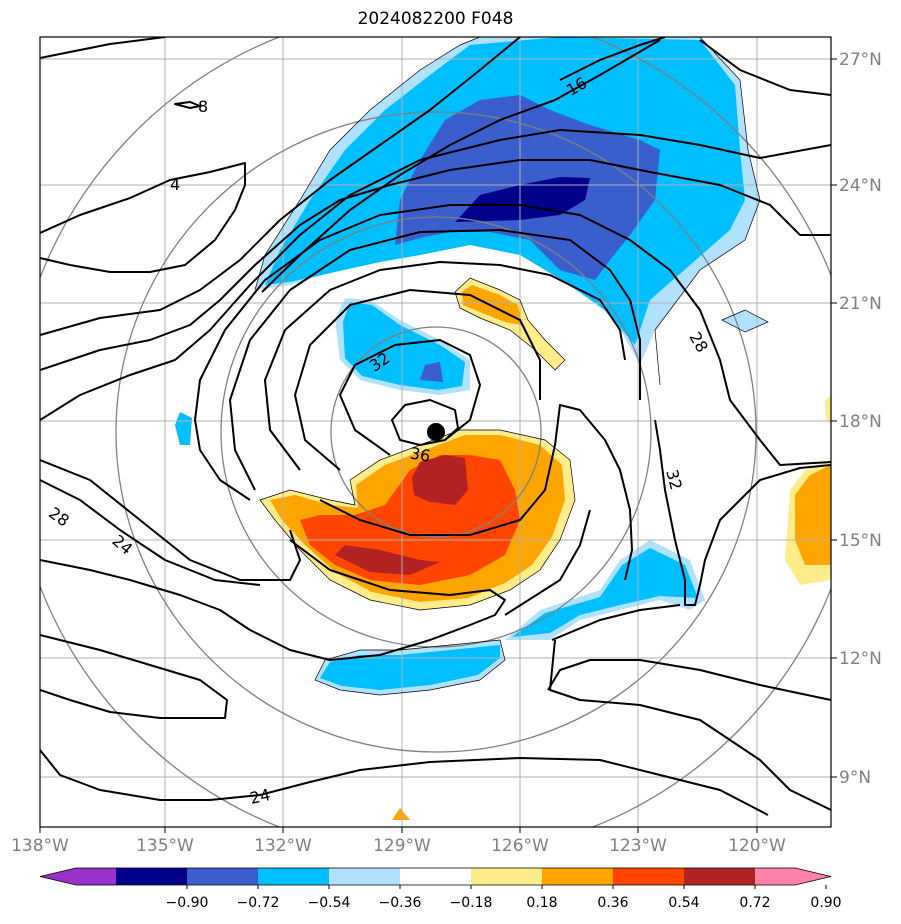 The width and height of the screenshot is (901, 924). What do you see at coordinates (674, 479) in the screenshot?
I see `contour-label: 32` at bounding box center [674, 479].